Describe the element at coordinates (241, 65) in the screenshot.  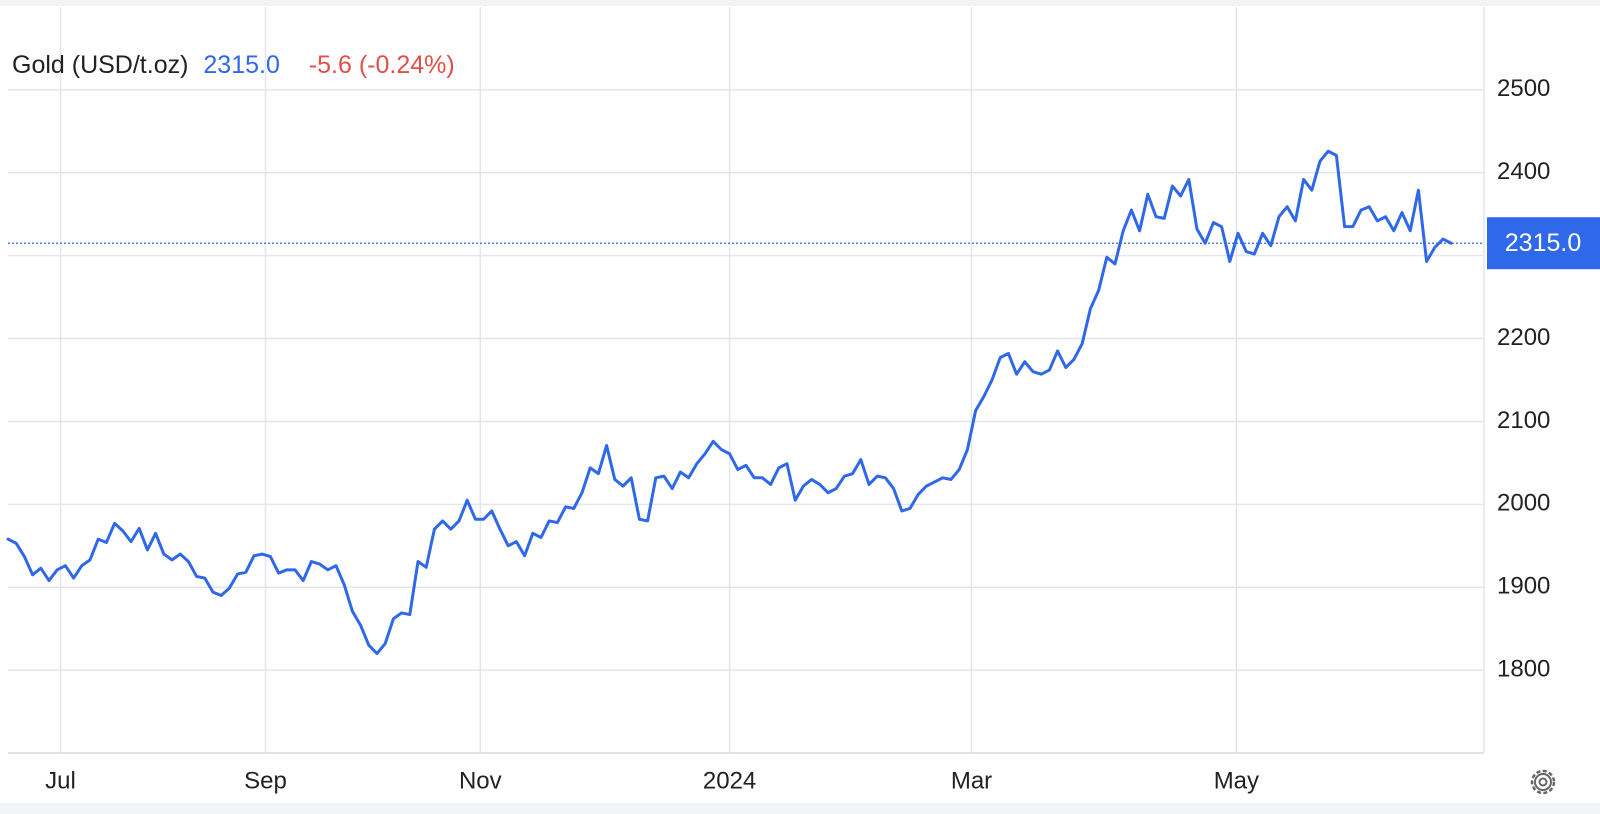
I see `current-price: 2315.0` at that location.